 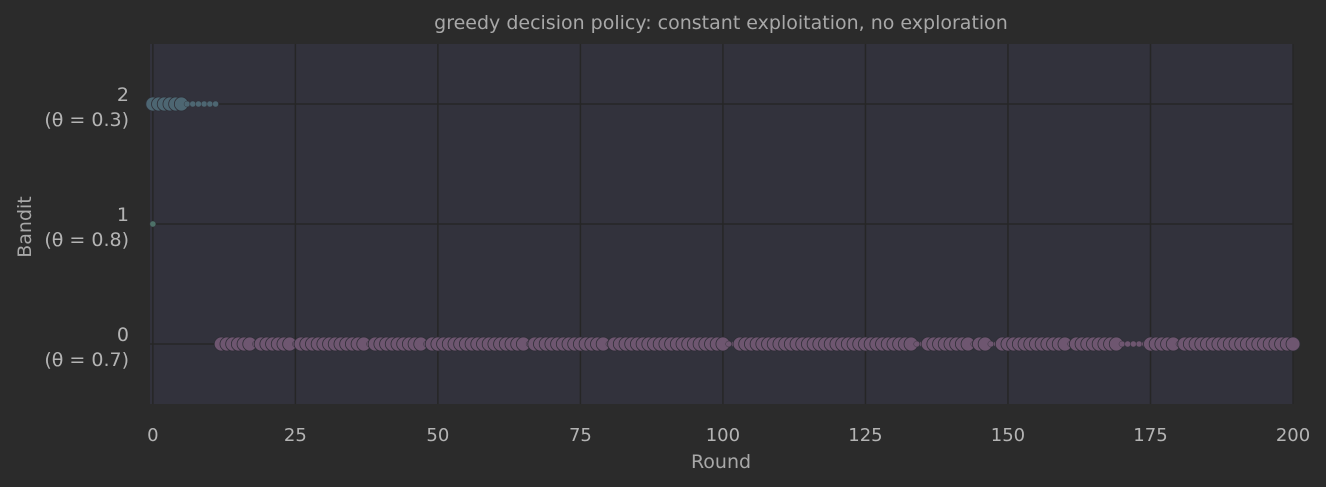 I want to click on x-tick-label: 125, so click(x=865, y=435).